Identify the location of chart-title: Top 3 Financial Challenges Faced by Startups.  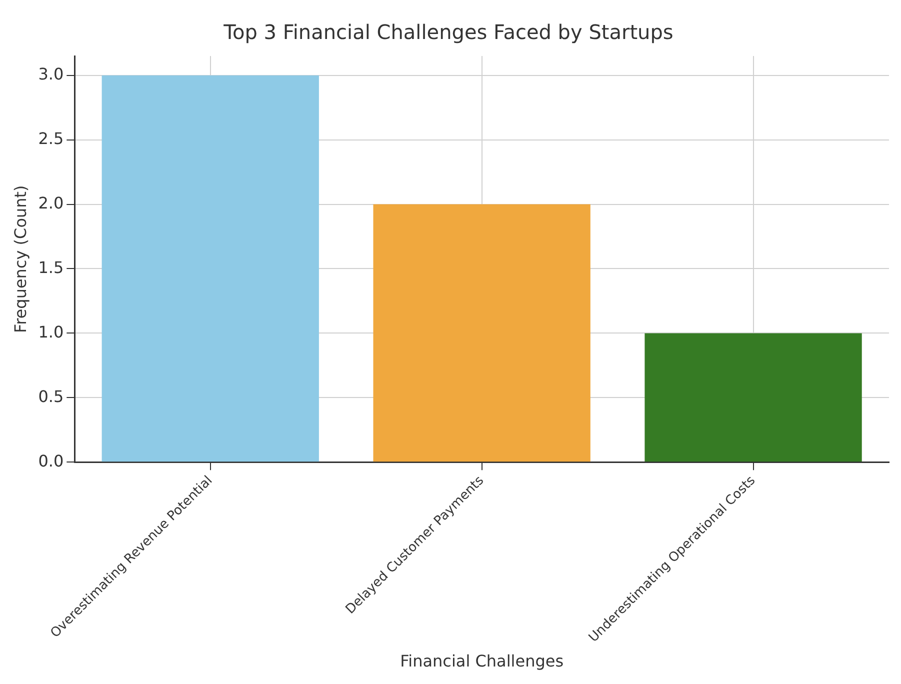
(448, 32).